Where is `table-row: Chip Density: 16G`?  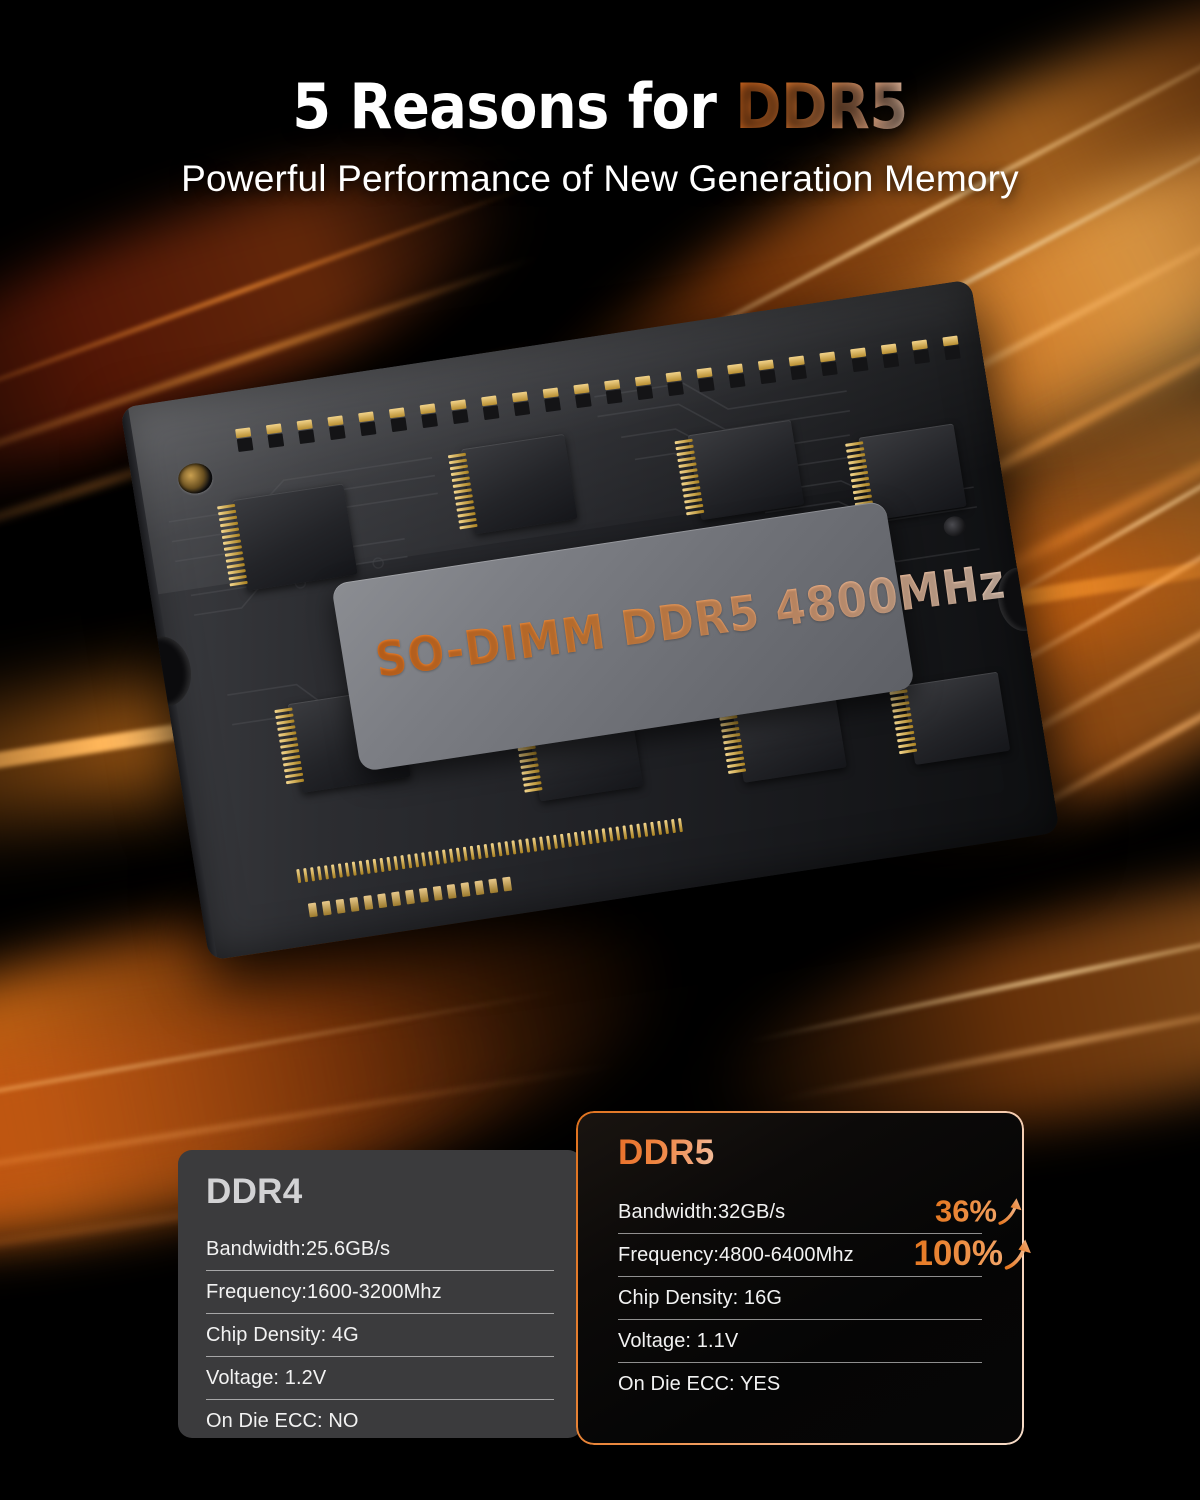
table-row: Chip Density: 16G is located at coordinates (800, 1297).